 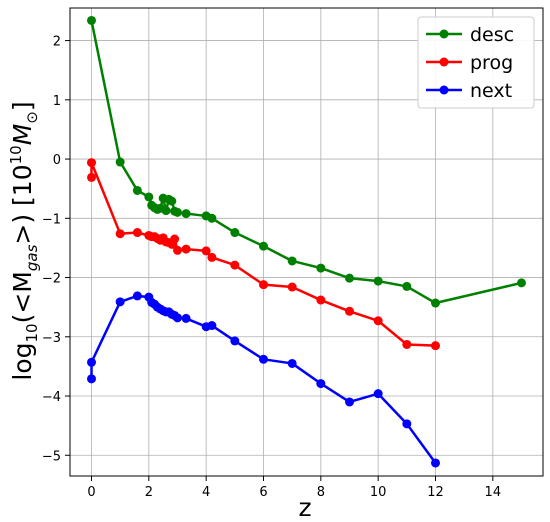 I want to click on x-tick-label: 14, so click(x=493, y=492).